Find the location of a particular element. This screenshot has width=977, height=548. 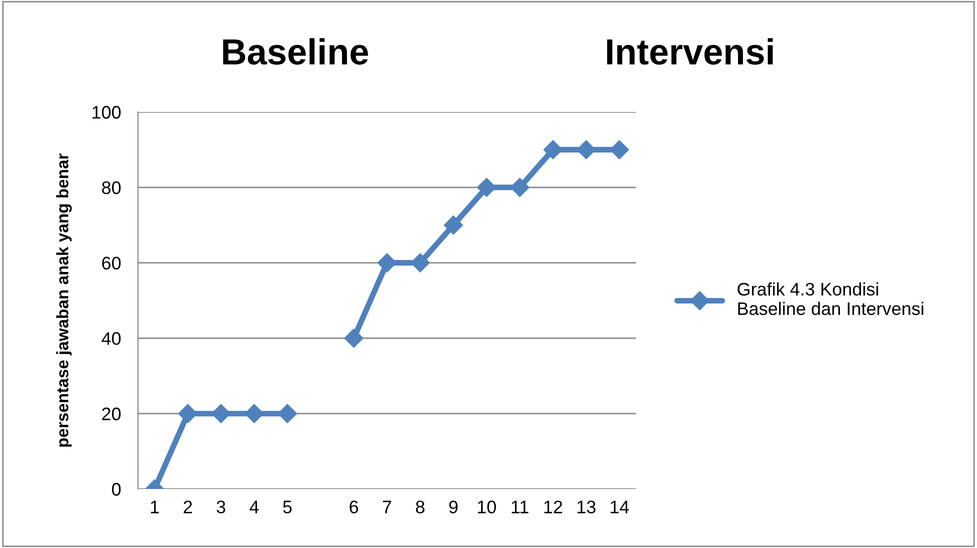

legend-label: Grafik 4.3 Kondisi Baseline dan Intervensi is located at coordinates (831, 299).